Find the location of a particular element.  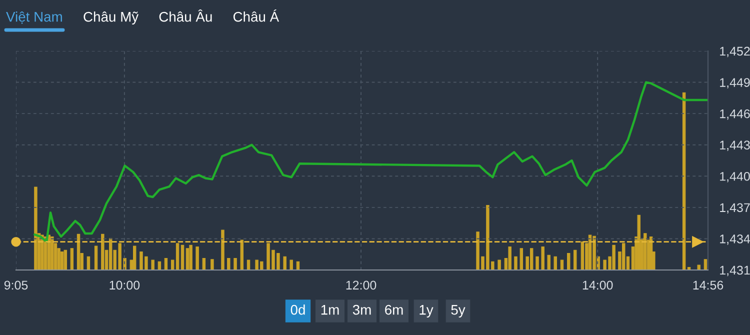

y-tick-label: 1,434 is located at coordinates (735, 239).